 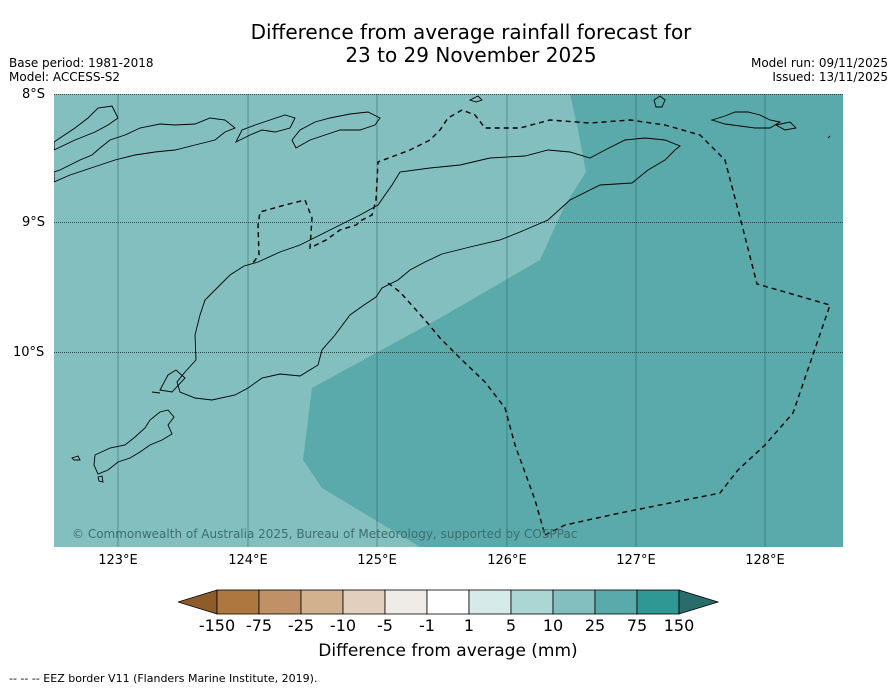 I want to click on cbar-label-0: -150, so click(x=217, y=625).